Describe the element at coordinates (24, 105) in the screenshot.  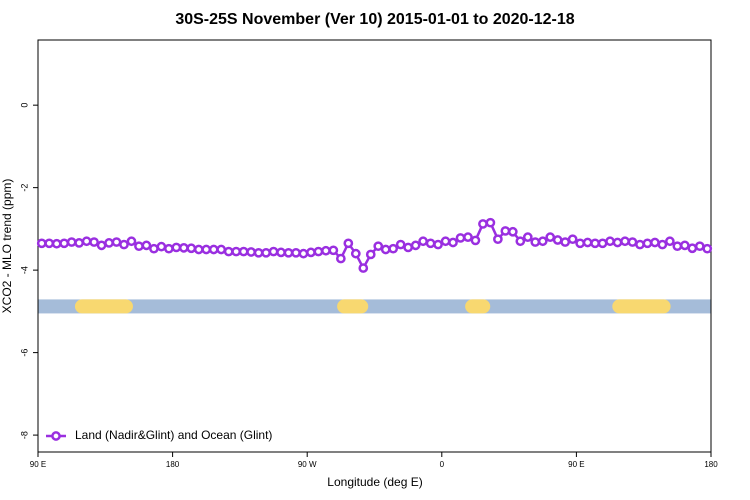
I see `y-tick-label: 0` at that location.